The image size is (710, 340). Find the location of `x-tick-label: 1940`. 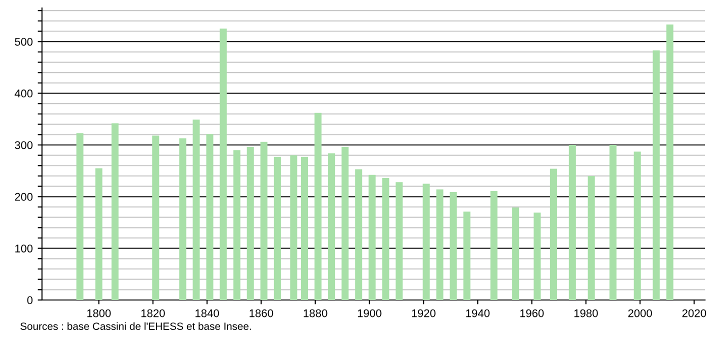

x-tick-label: 1940 is located at coordinates (478, 313).